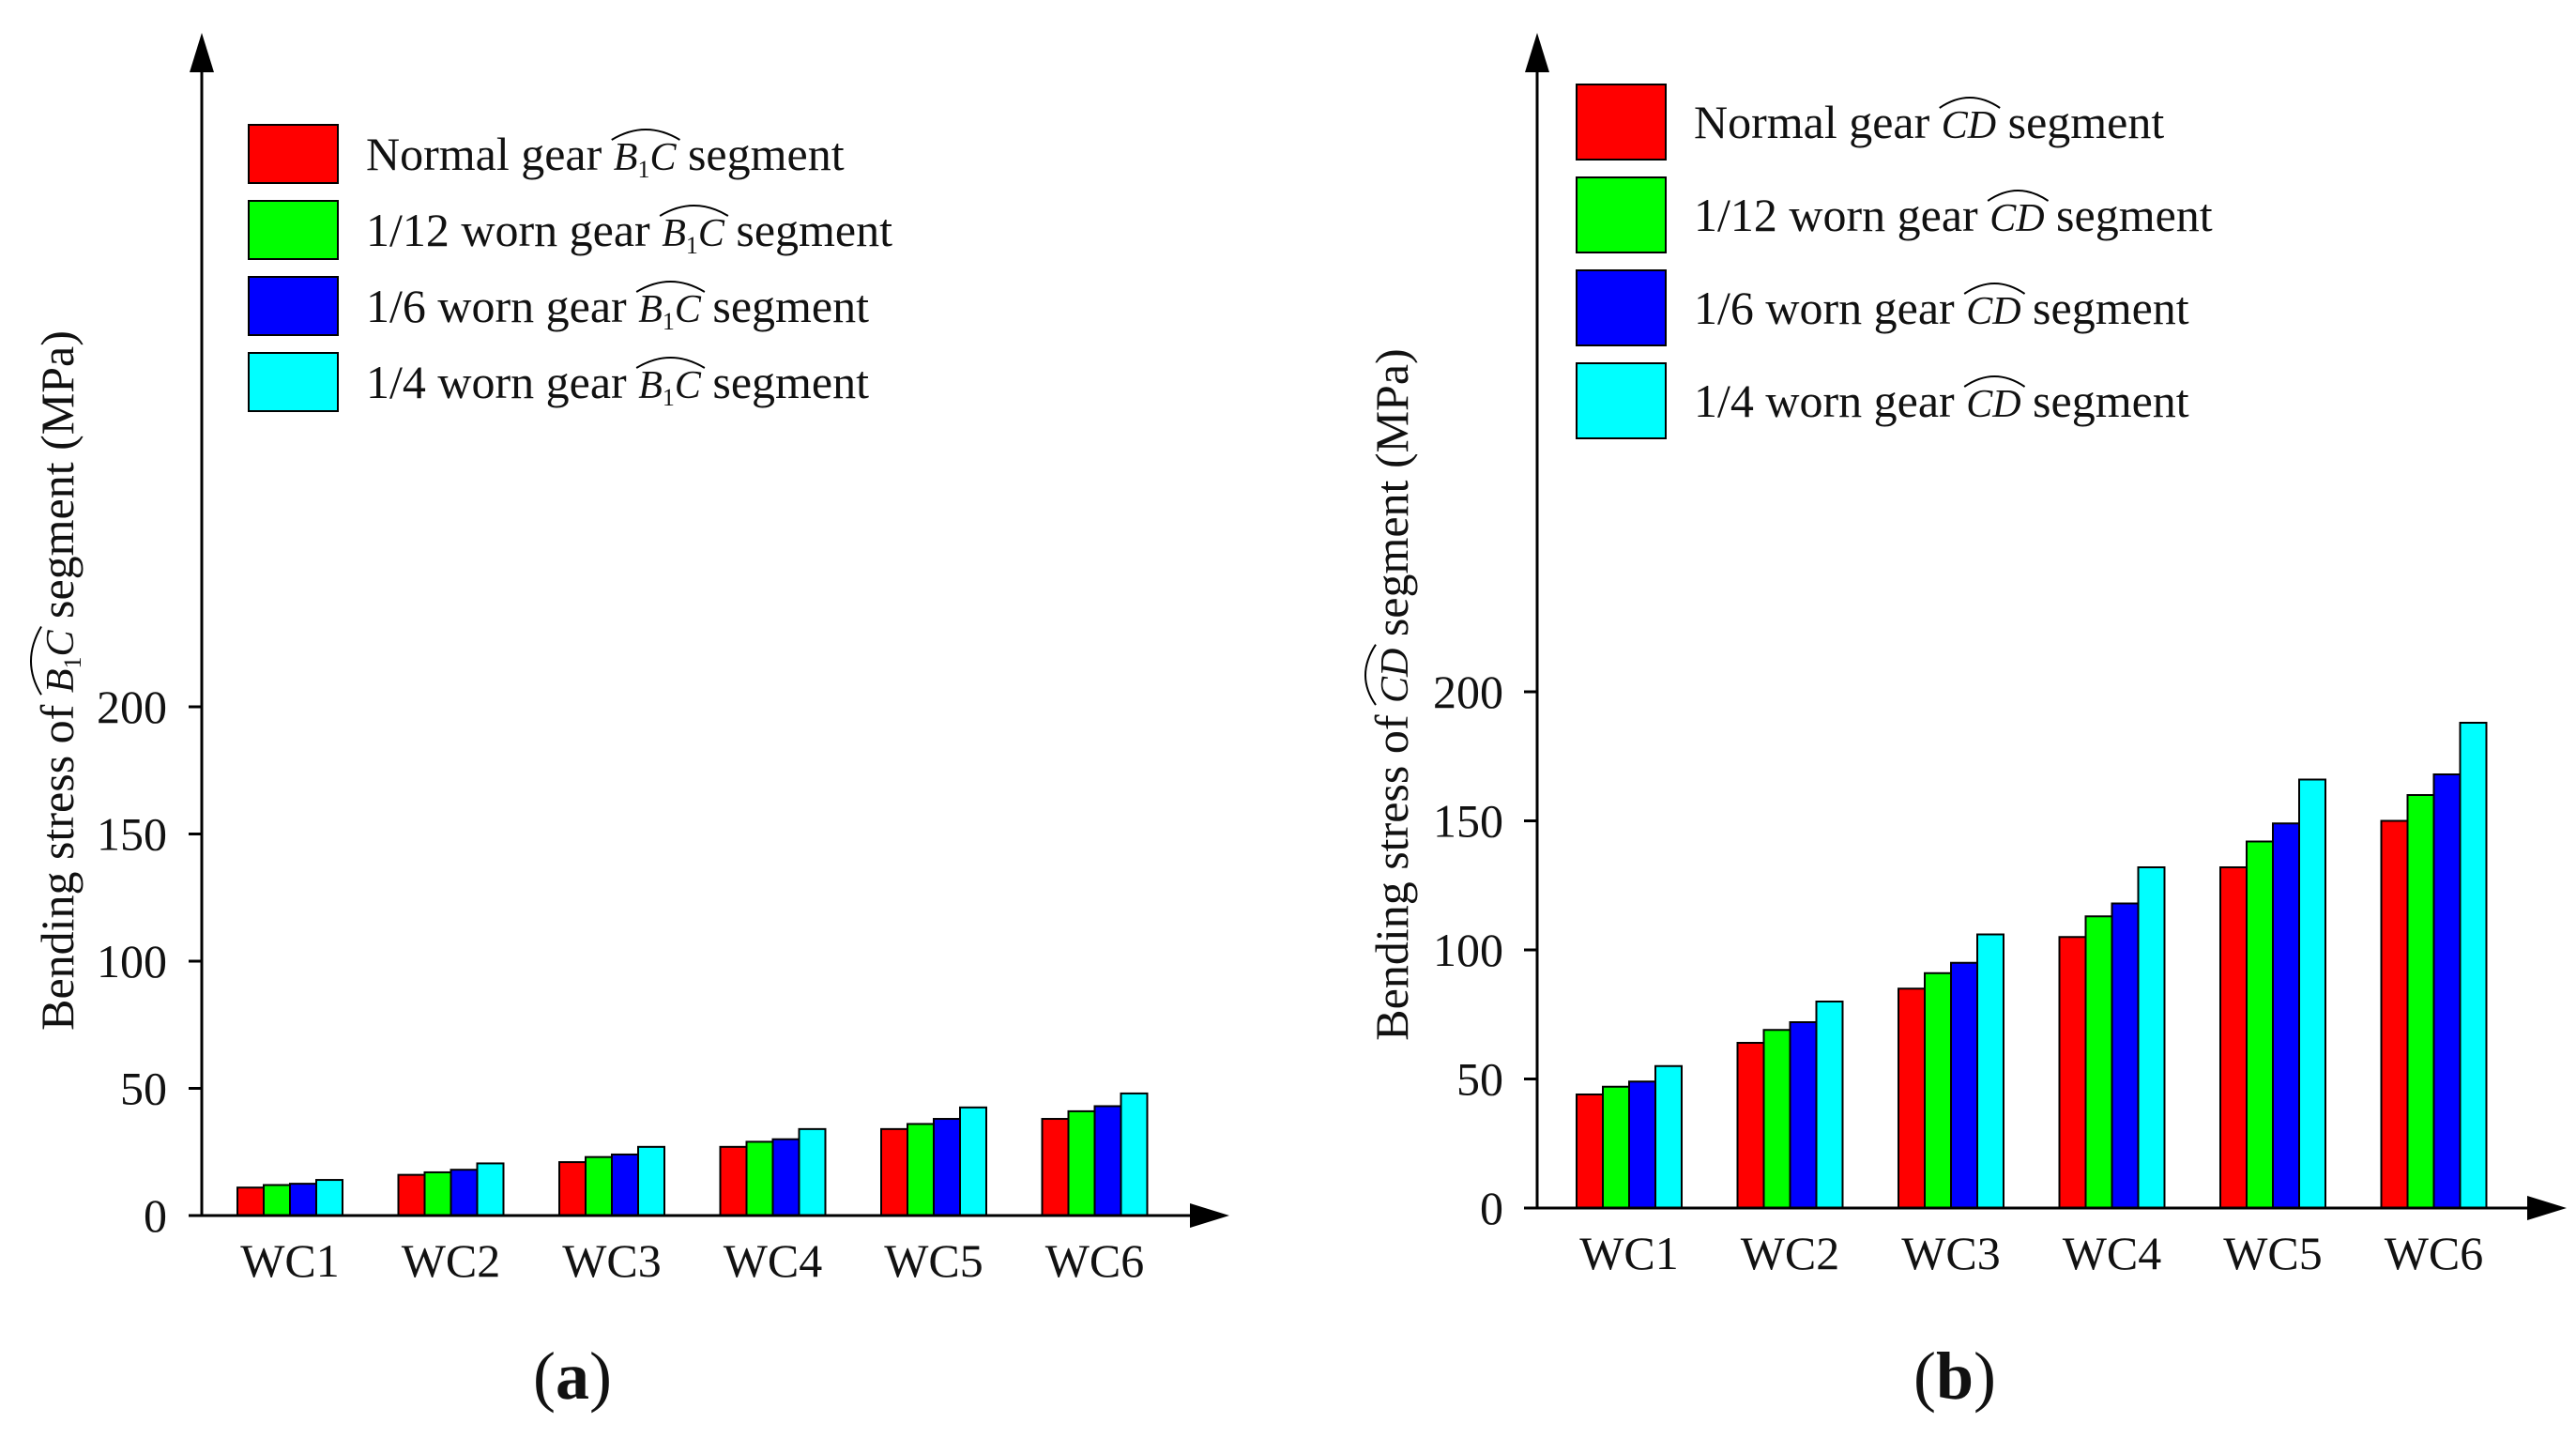  Describe the element at coordinates (1616, 1147) in the screenshot. I see `bar-b-wc1-s1` at that location.